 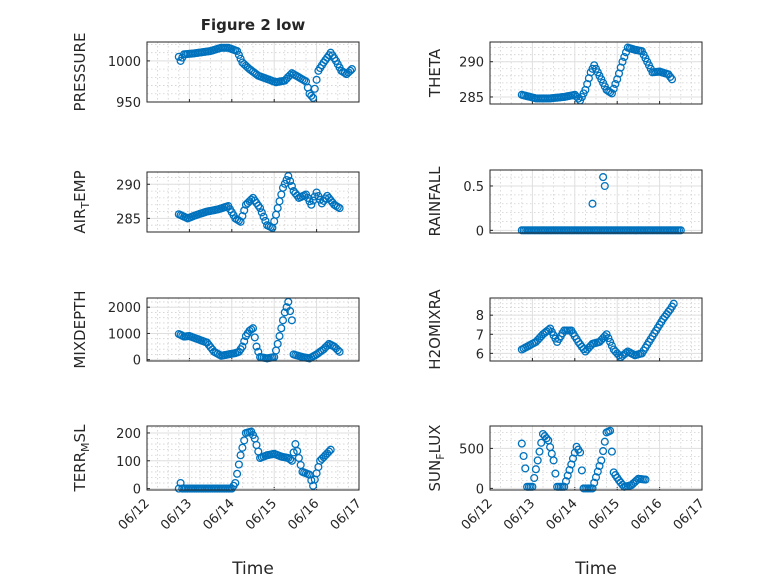 What do you see at coordinates (128, 434) in the screenshot?
I see `y-tick-label: 200` at bounding box center [128, 434].